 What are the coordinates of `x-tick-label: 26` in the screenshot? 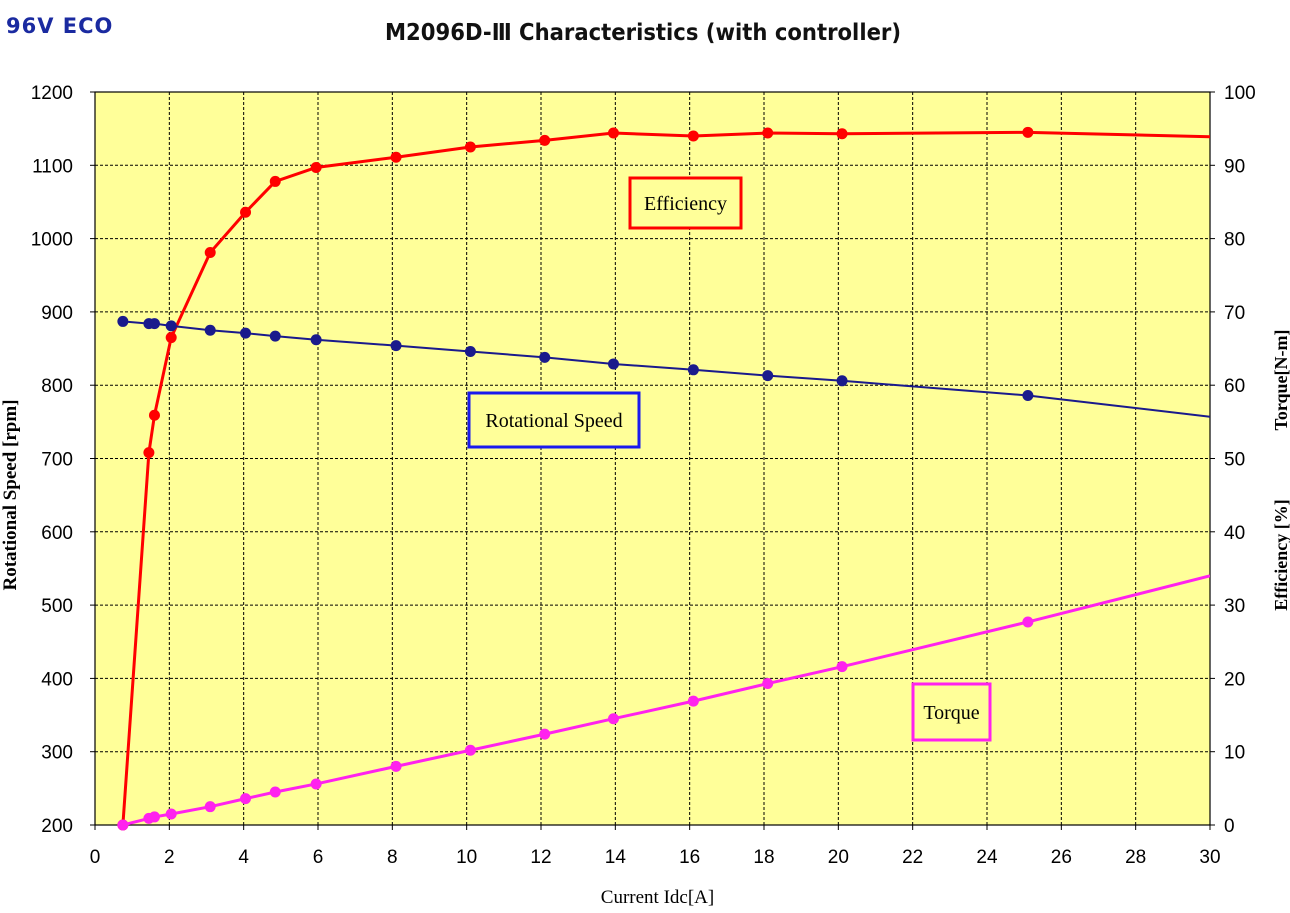 It's located at (1061, 857).